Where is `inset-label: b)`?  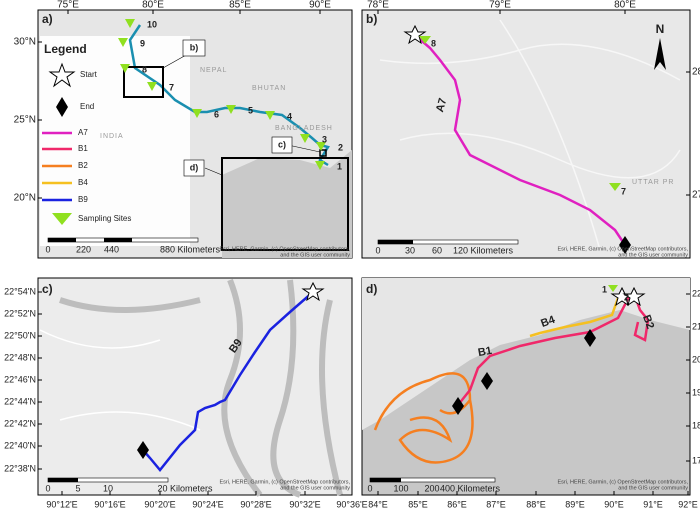 inset-label: b) is located at coordinates (194, 47).